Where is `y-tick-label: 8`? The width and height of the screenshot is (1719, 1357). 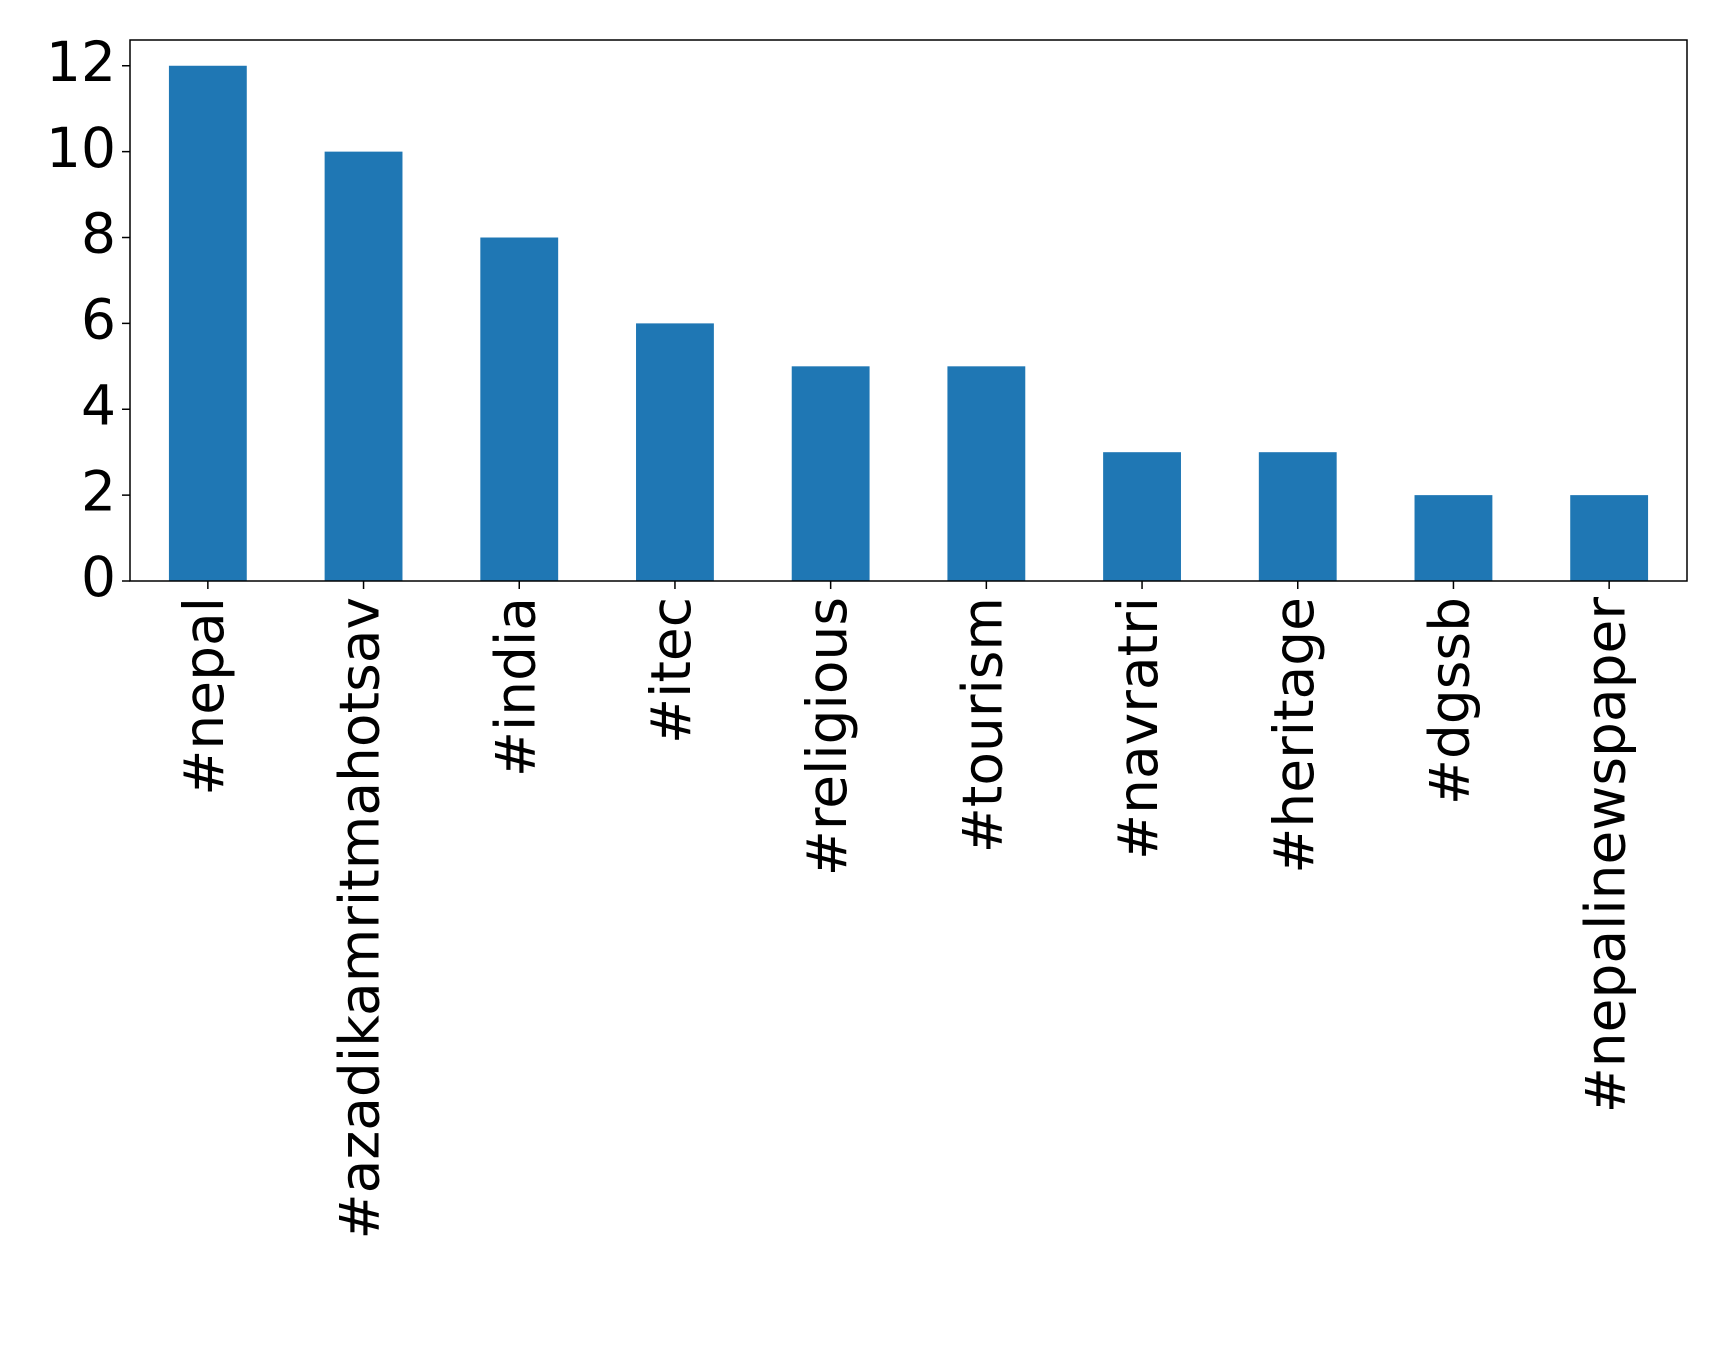 y-tick-label: 8 is located at coordinates (98, 234).